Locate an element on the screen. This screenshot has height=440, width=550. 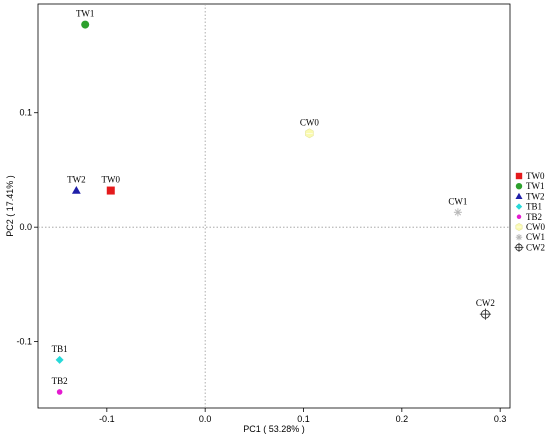
point-tw0: TW0 is located at coordinates (111, 185).